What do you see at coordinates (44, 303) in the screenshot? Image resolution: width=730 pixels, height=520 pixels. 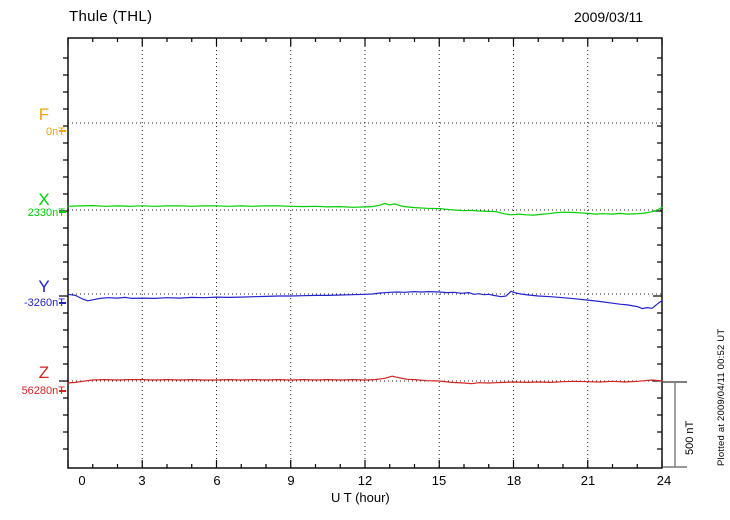 I see `component-baseline-y: -3260nT` at bounding box center [44, 303].